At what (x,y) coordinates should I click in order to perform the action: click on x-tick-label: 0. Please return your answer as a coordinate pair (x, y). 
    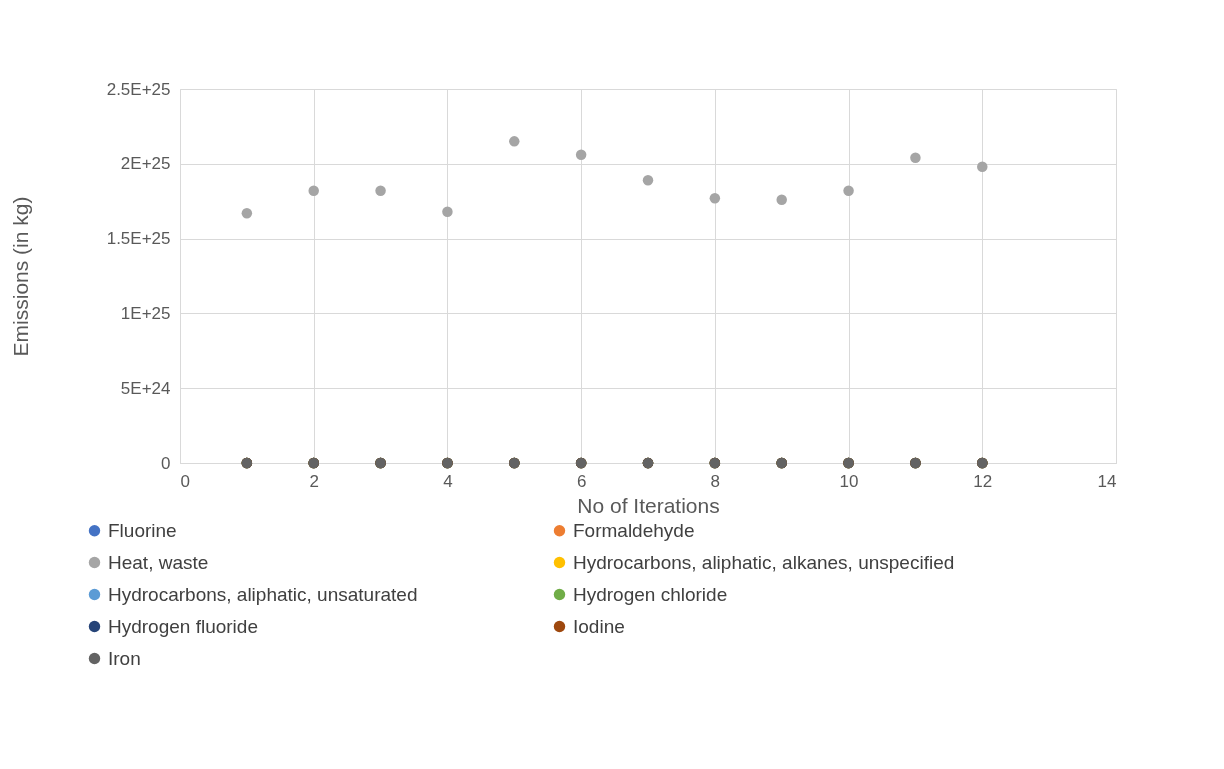
    Looking at the image, I should click on (185, 481).